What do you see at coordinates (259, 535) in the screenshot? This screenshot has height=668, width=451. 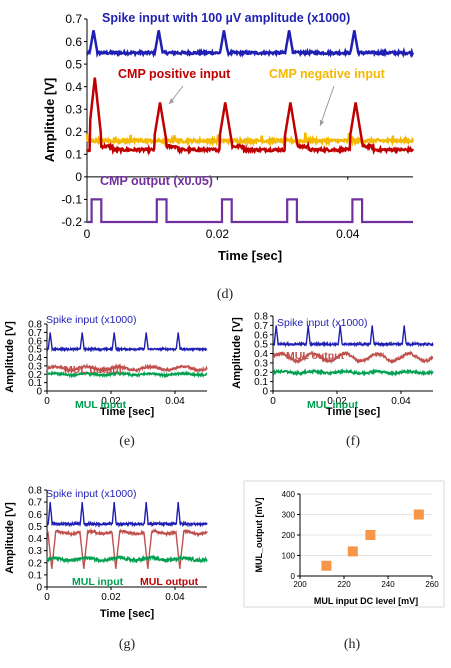 I see `h-y-axis-label: MUL_output [mV]` at bounding box center [259, 535].